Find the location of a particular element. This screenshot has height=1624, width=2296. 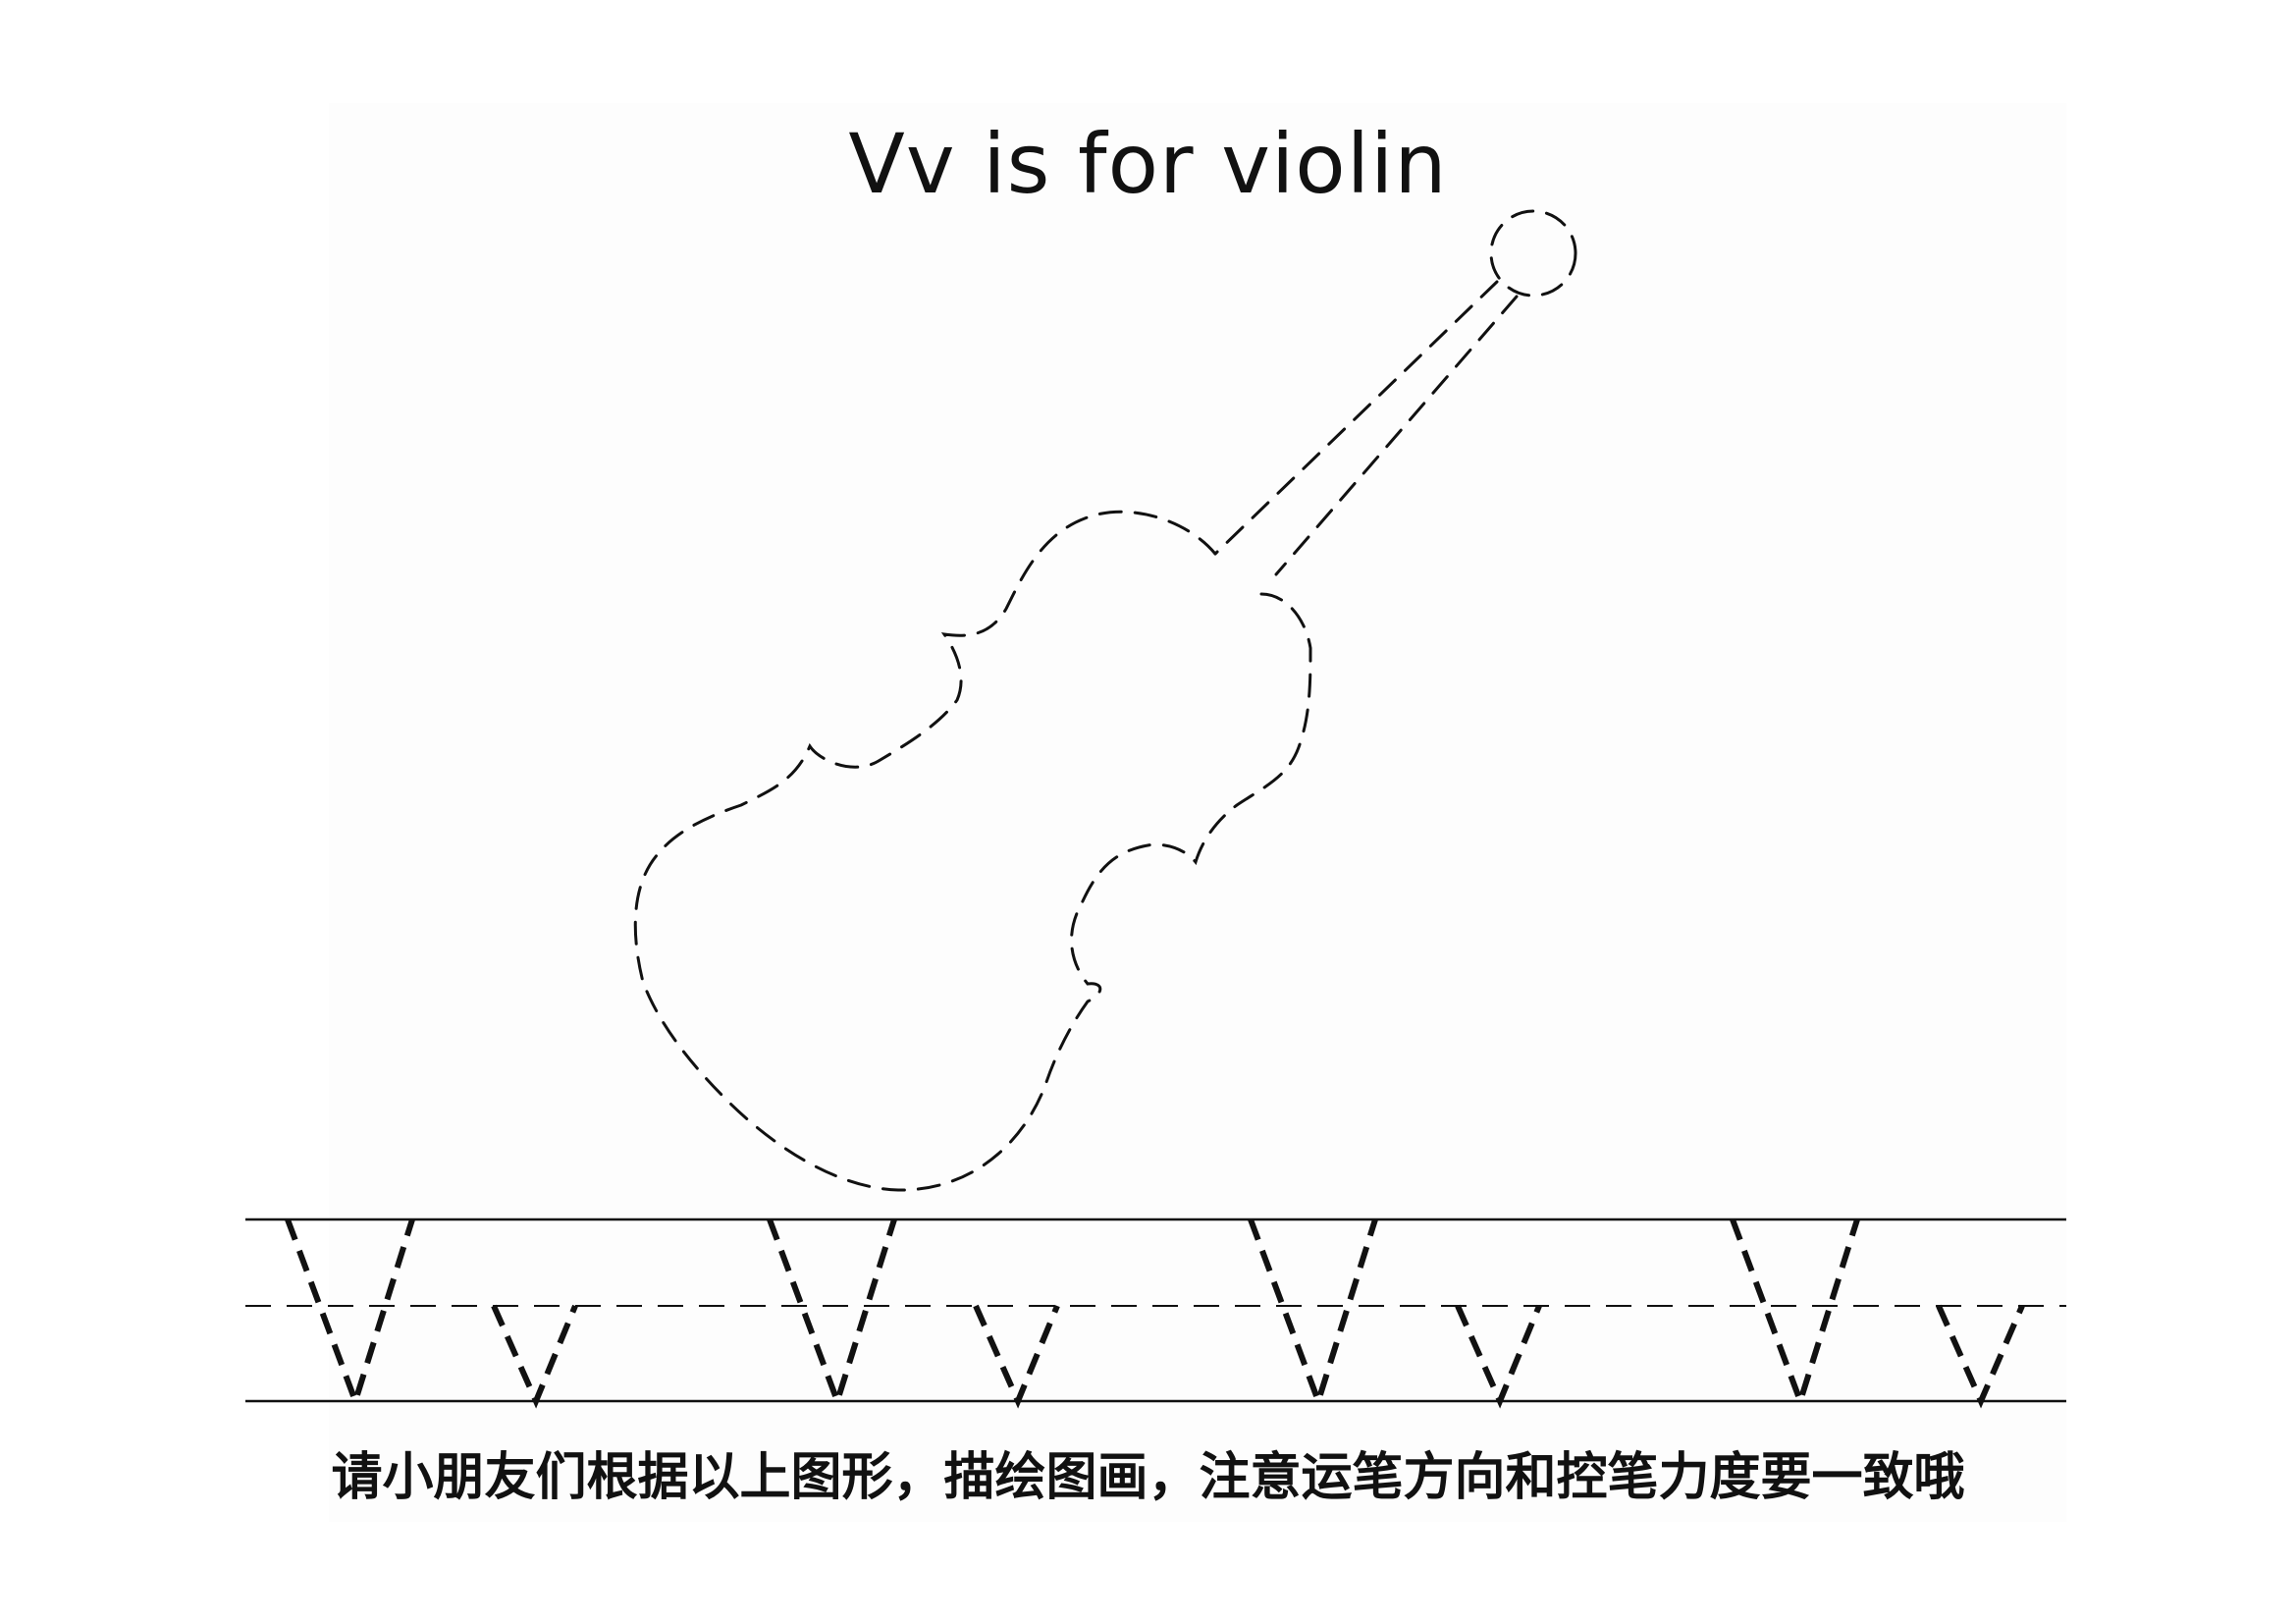

violin-neck-right is located at coordinates (1396, 435).